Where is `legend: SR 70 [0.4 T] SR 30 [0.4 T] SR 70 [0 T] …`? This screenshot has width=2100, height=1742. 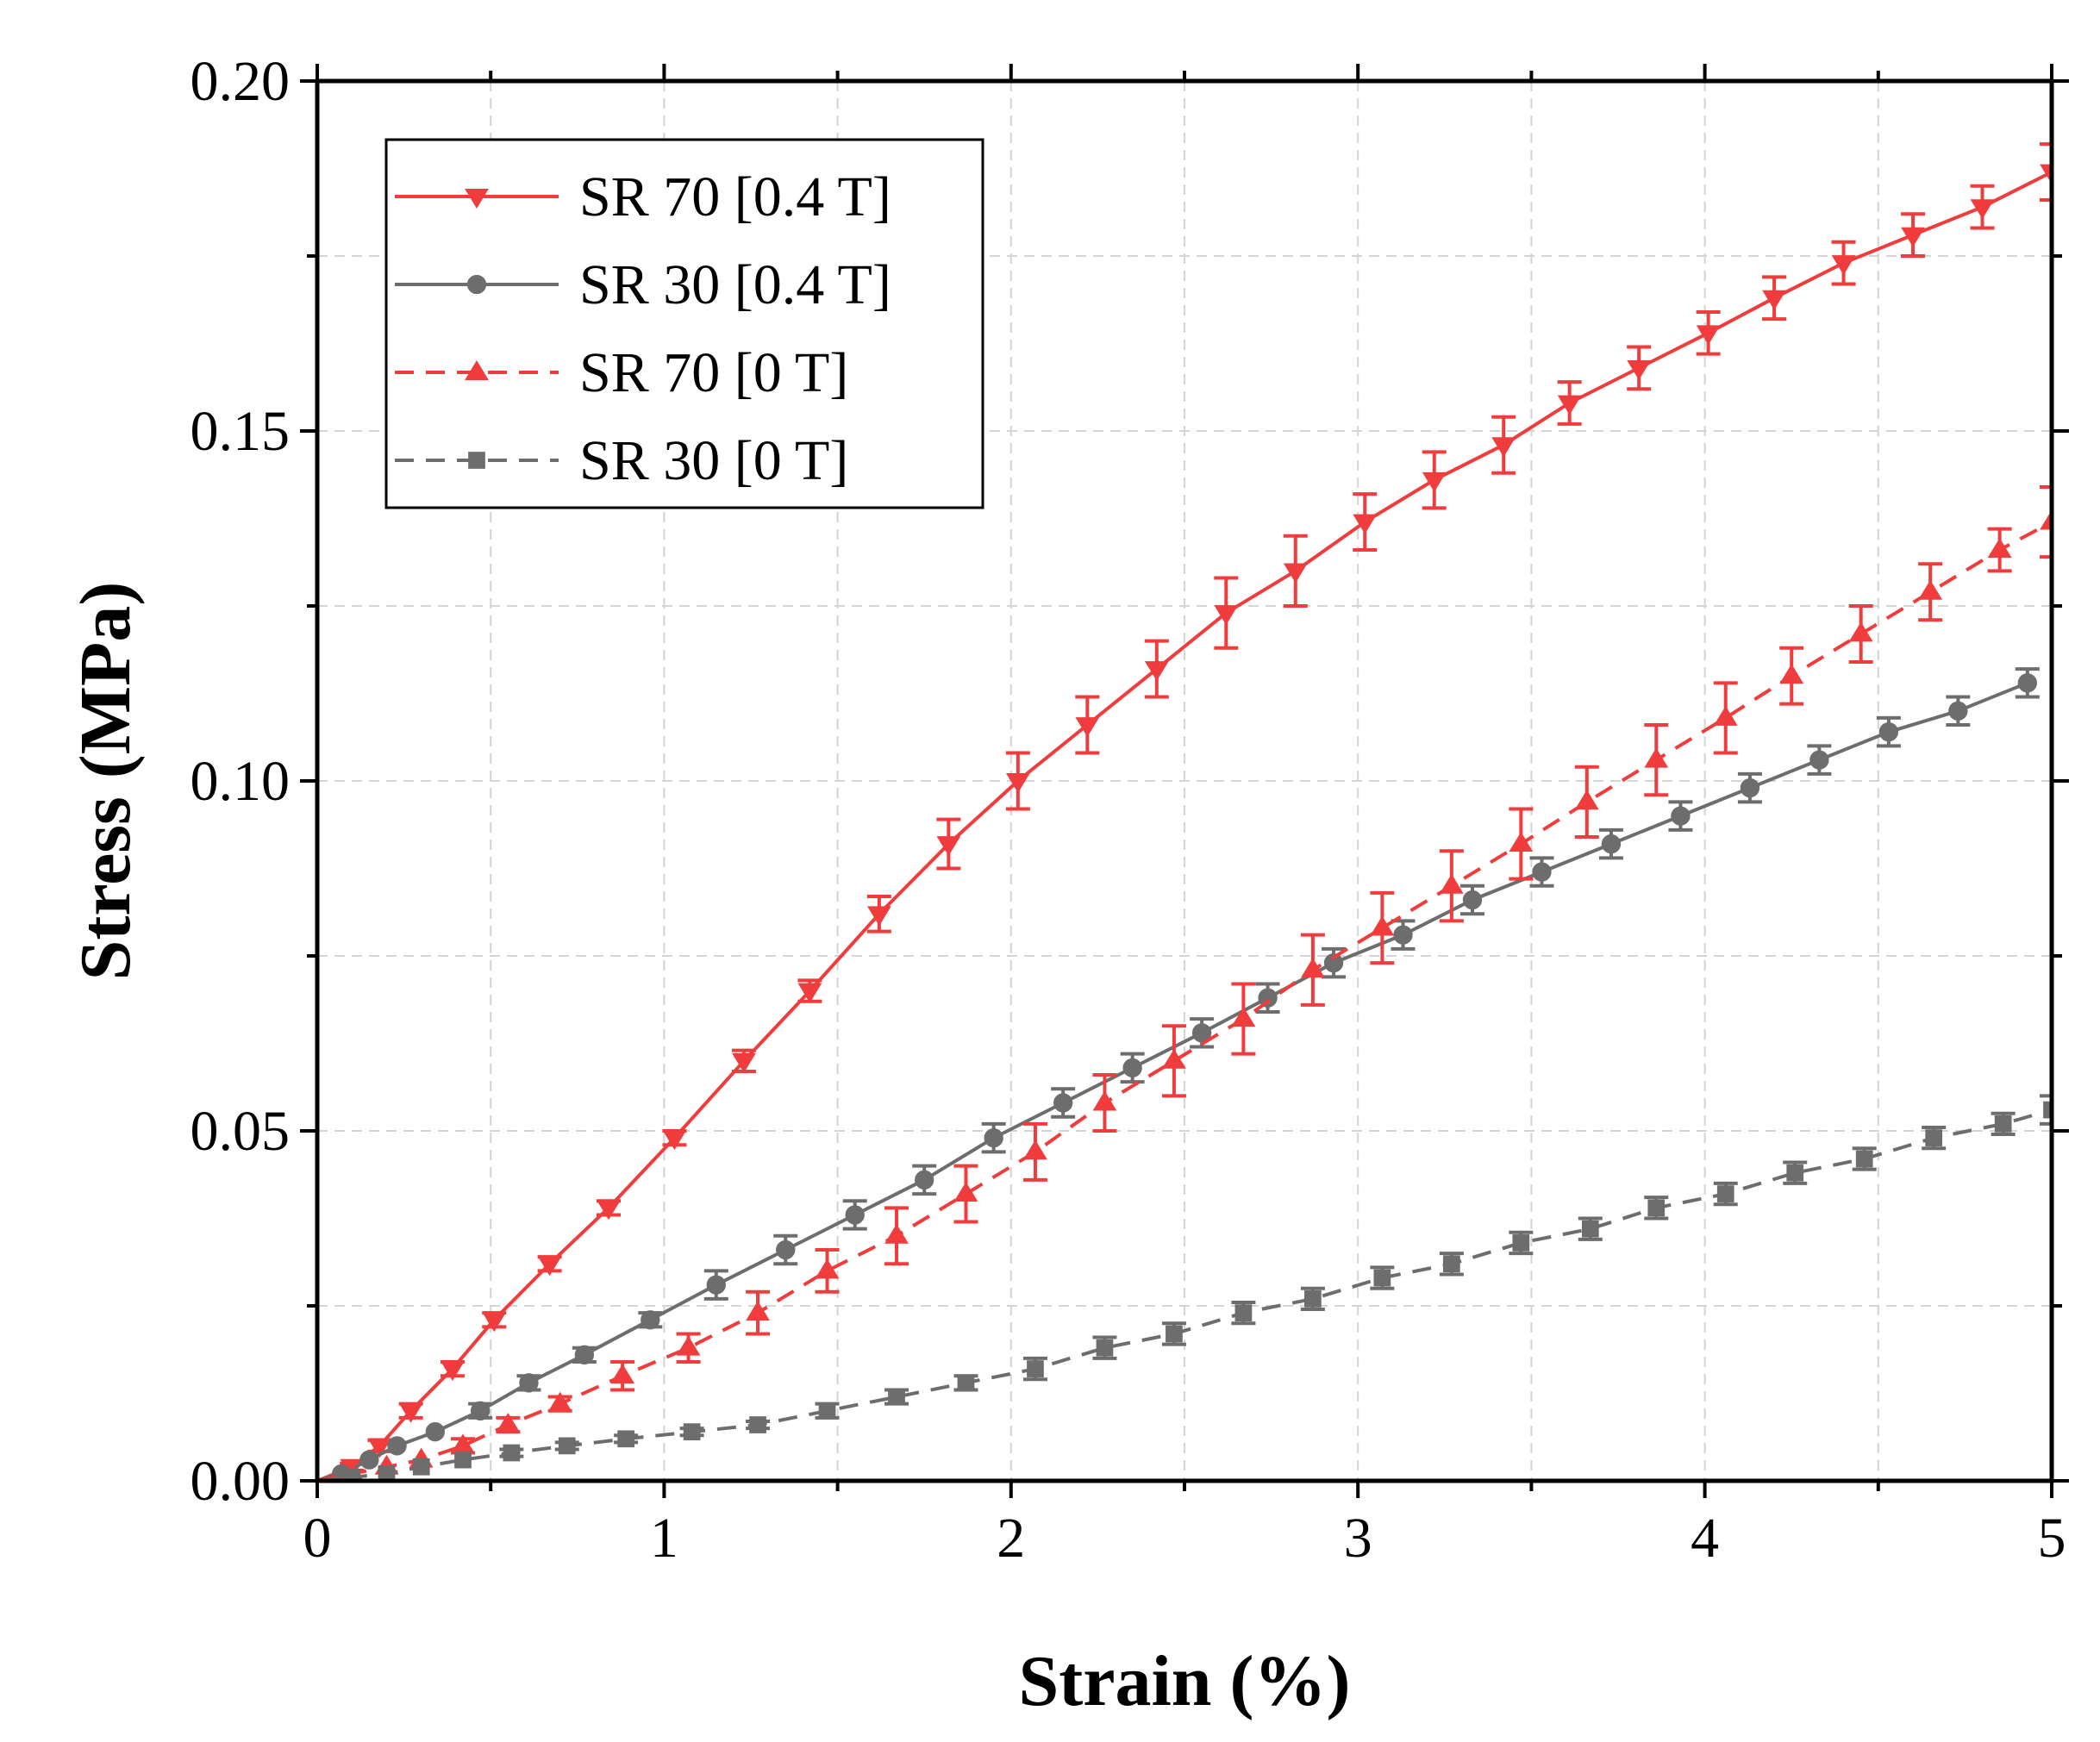 legend: SR 70 [0.4 T] SR 30 [0.4 T] SR 70 [0 T] … is located at coordinates (684, 323).